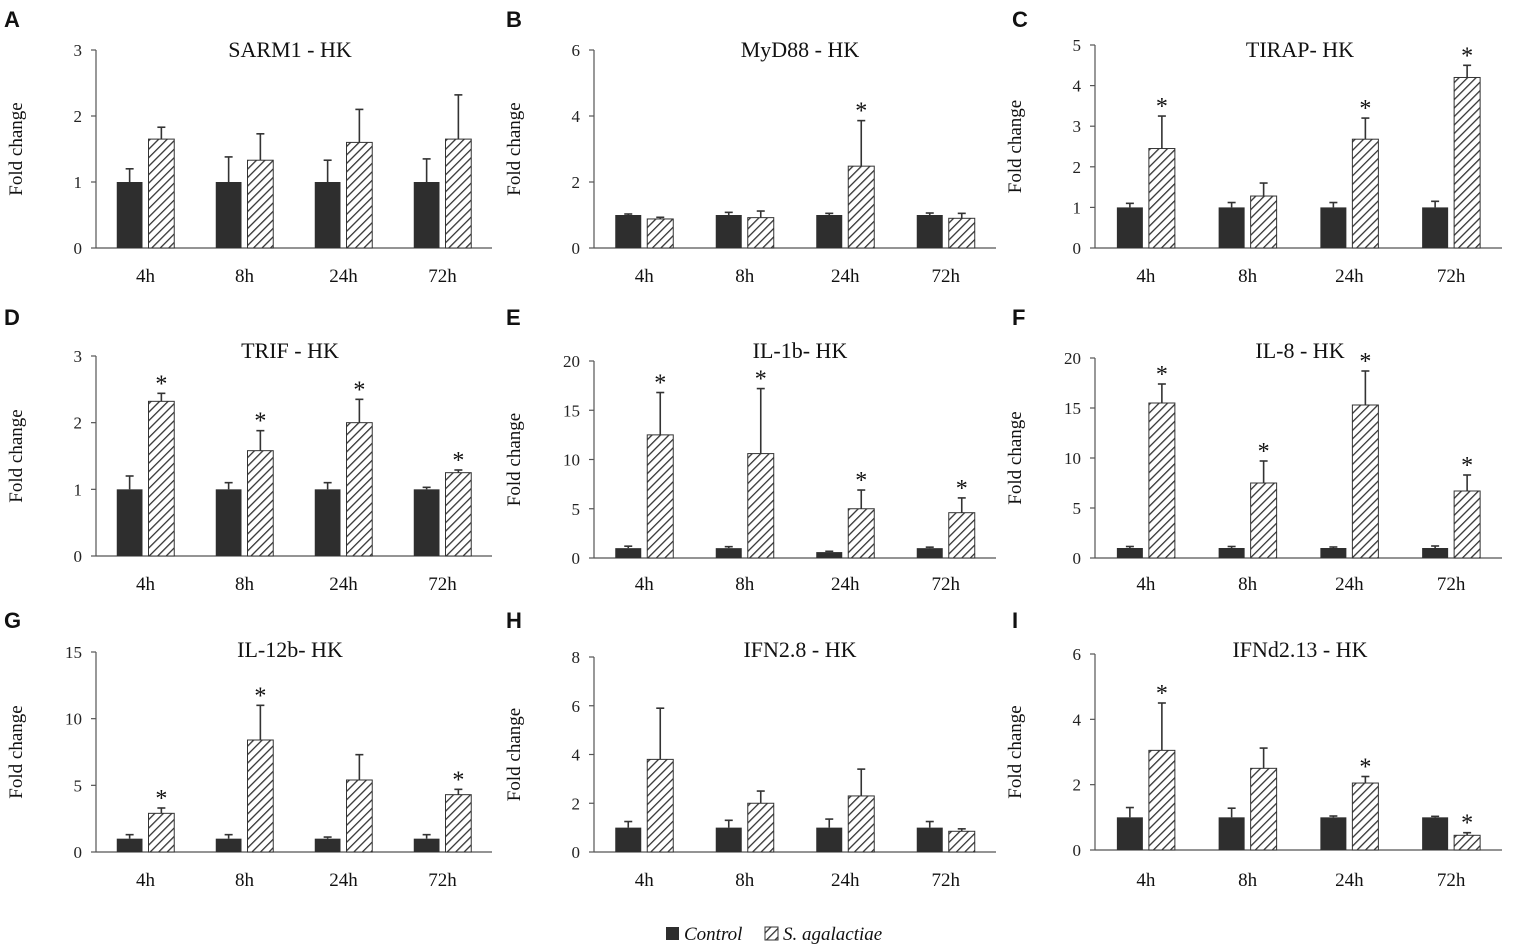 The width and height of the screenshot is (1514, 947). What do you see at coordinates (1300, 49) in the screenshot?
I see `chart-title: TIRAP- HK` at bounding box center [1300, 49].